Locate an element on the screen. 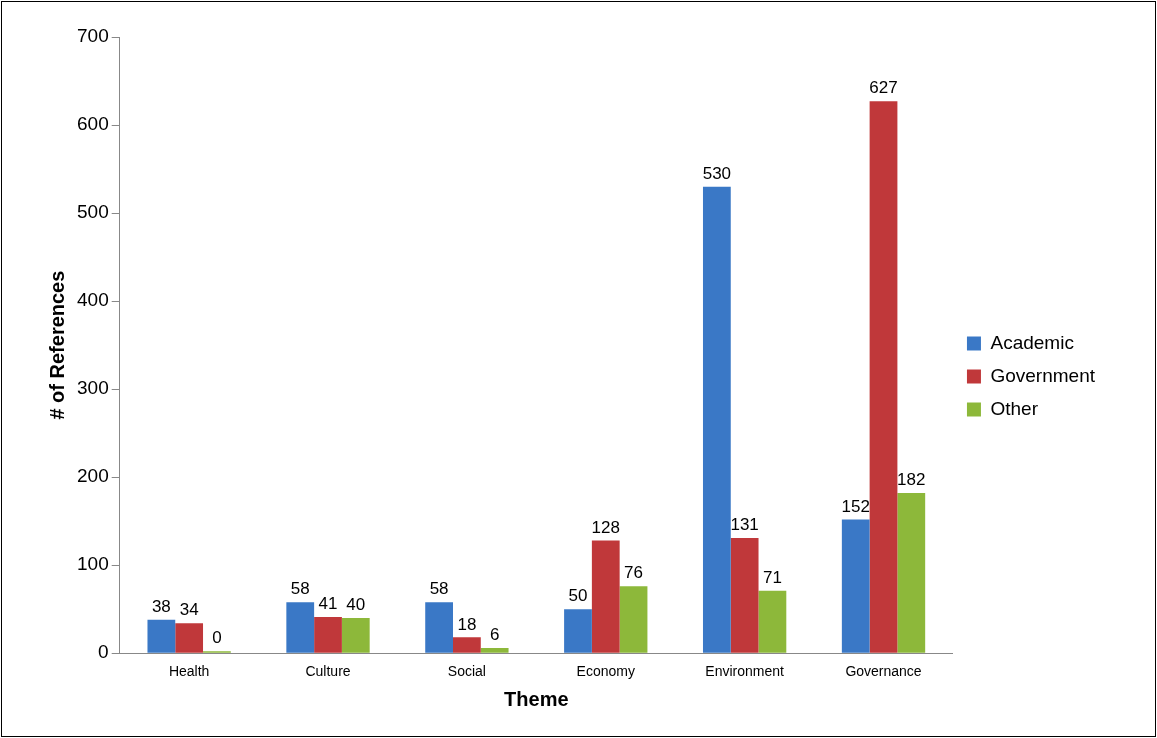  data-label: 76 is located at coordinates (633, 573).